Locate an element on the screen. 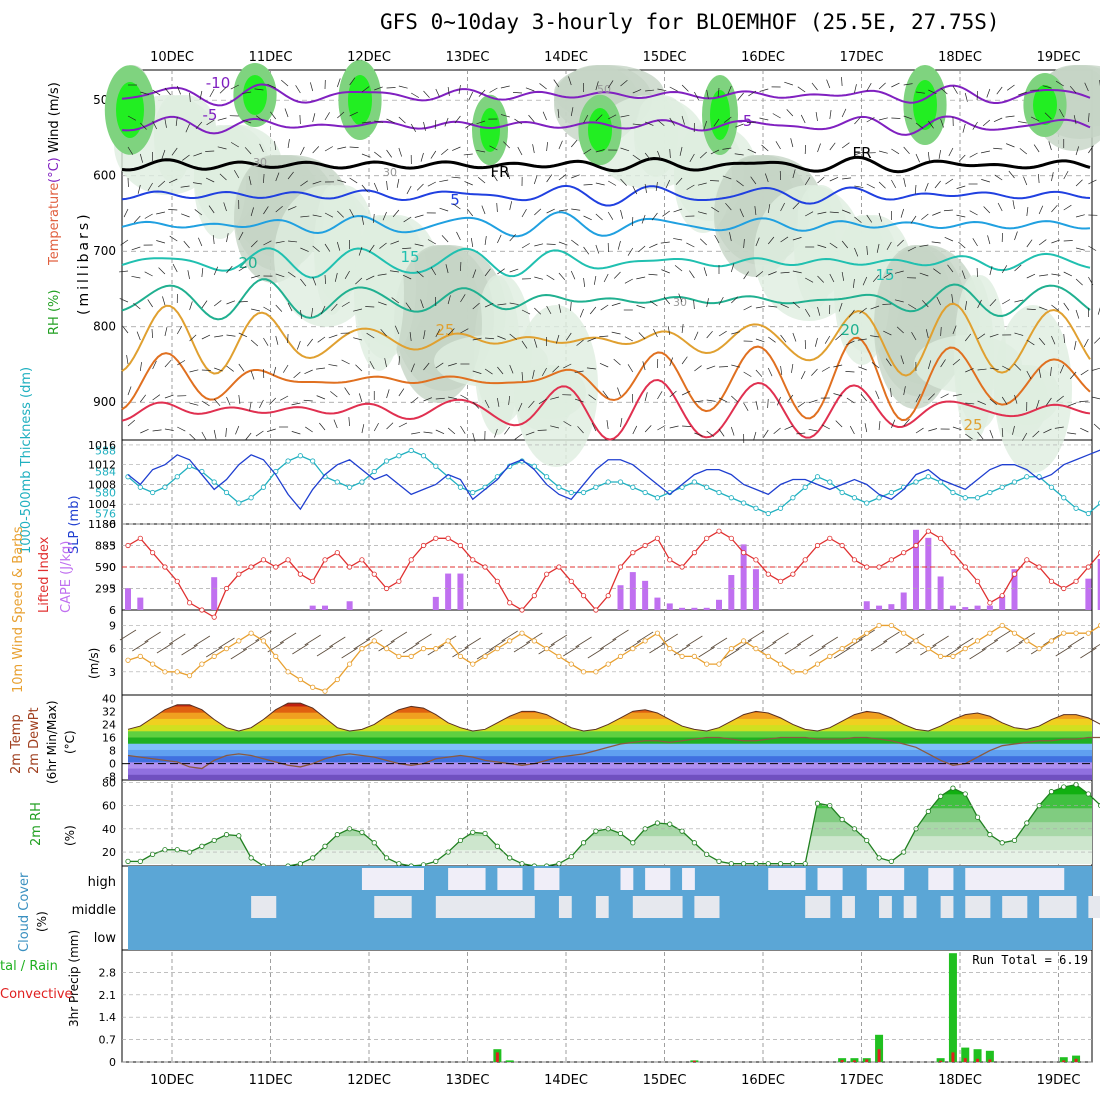 The width and height of the screenshot is (1100, 1100). rh-labels: 2m RH (%) is located at coordinates (53, 824).